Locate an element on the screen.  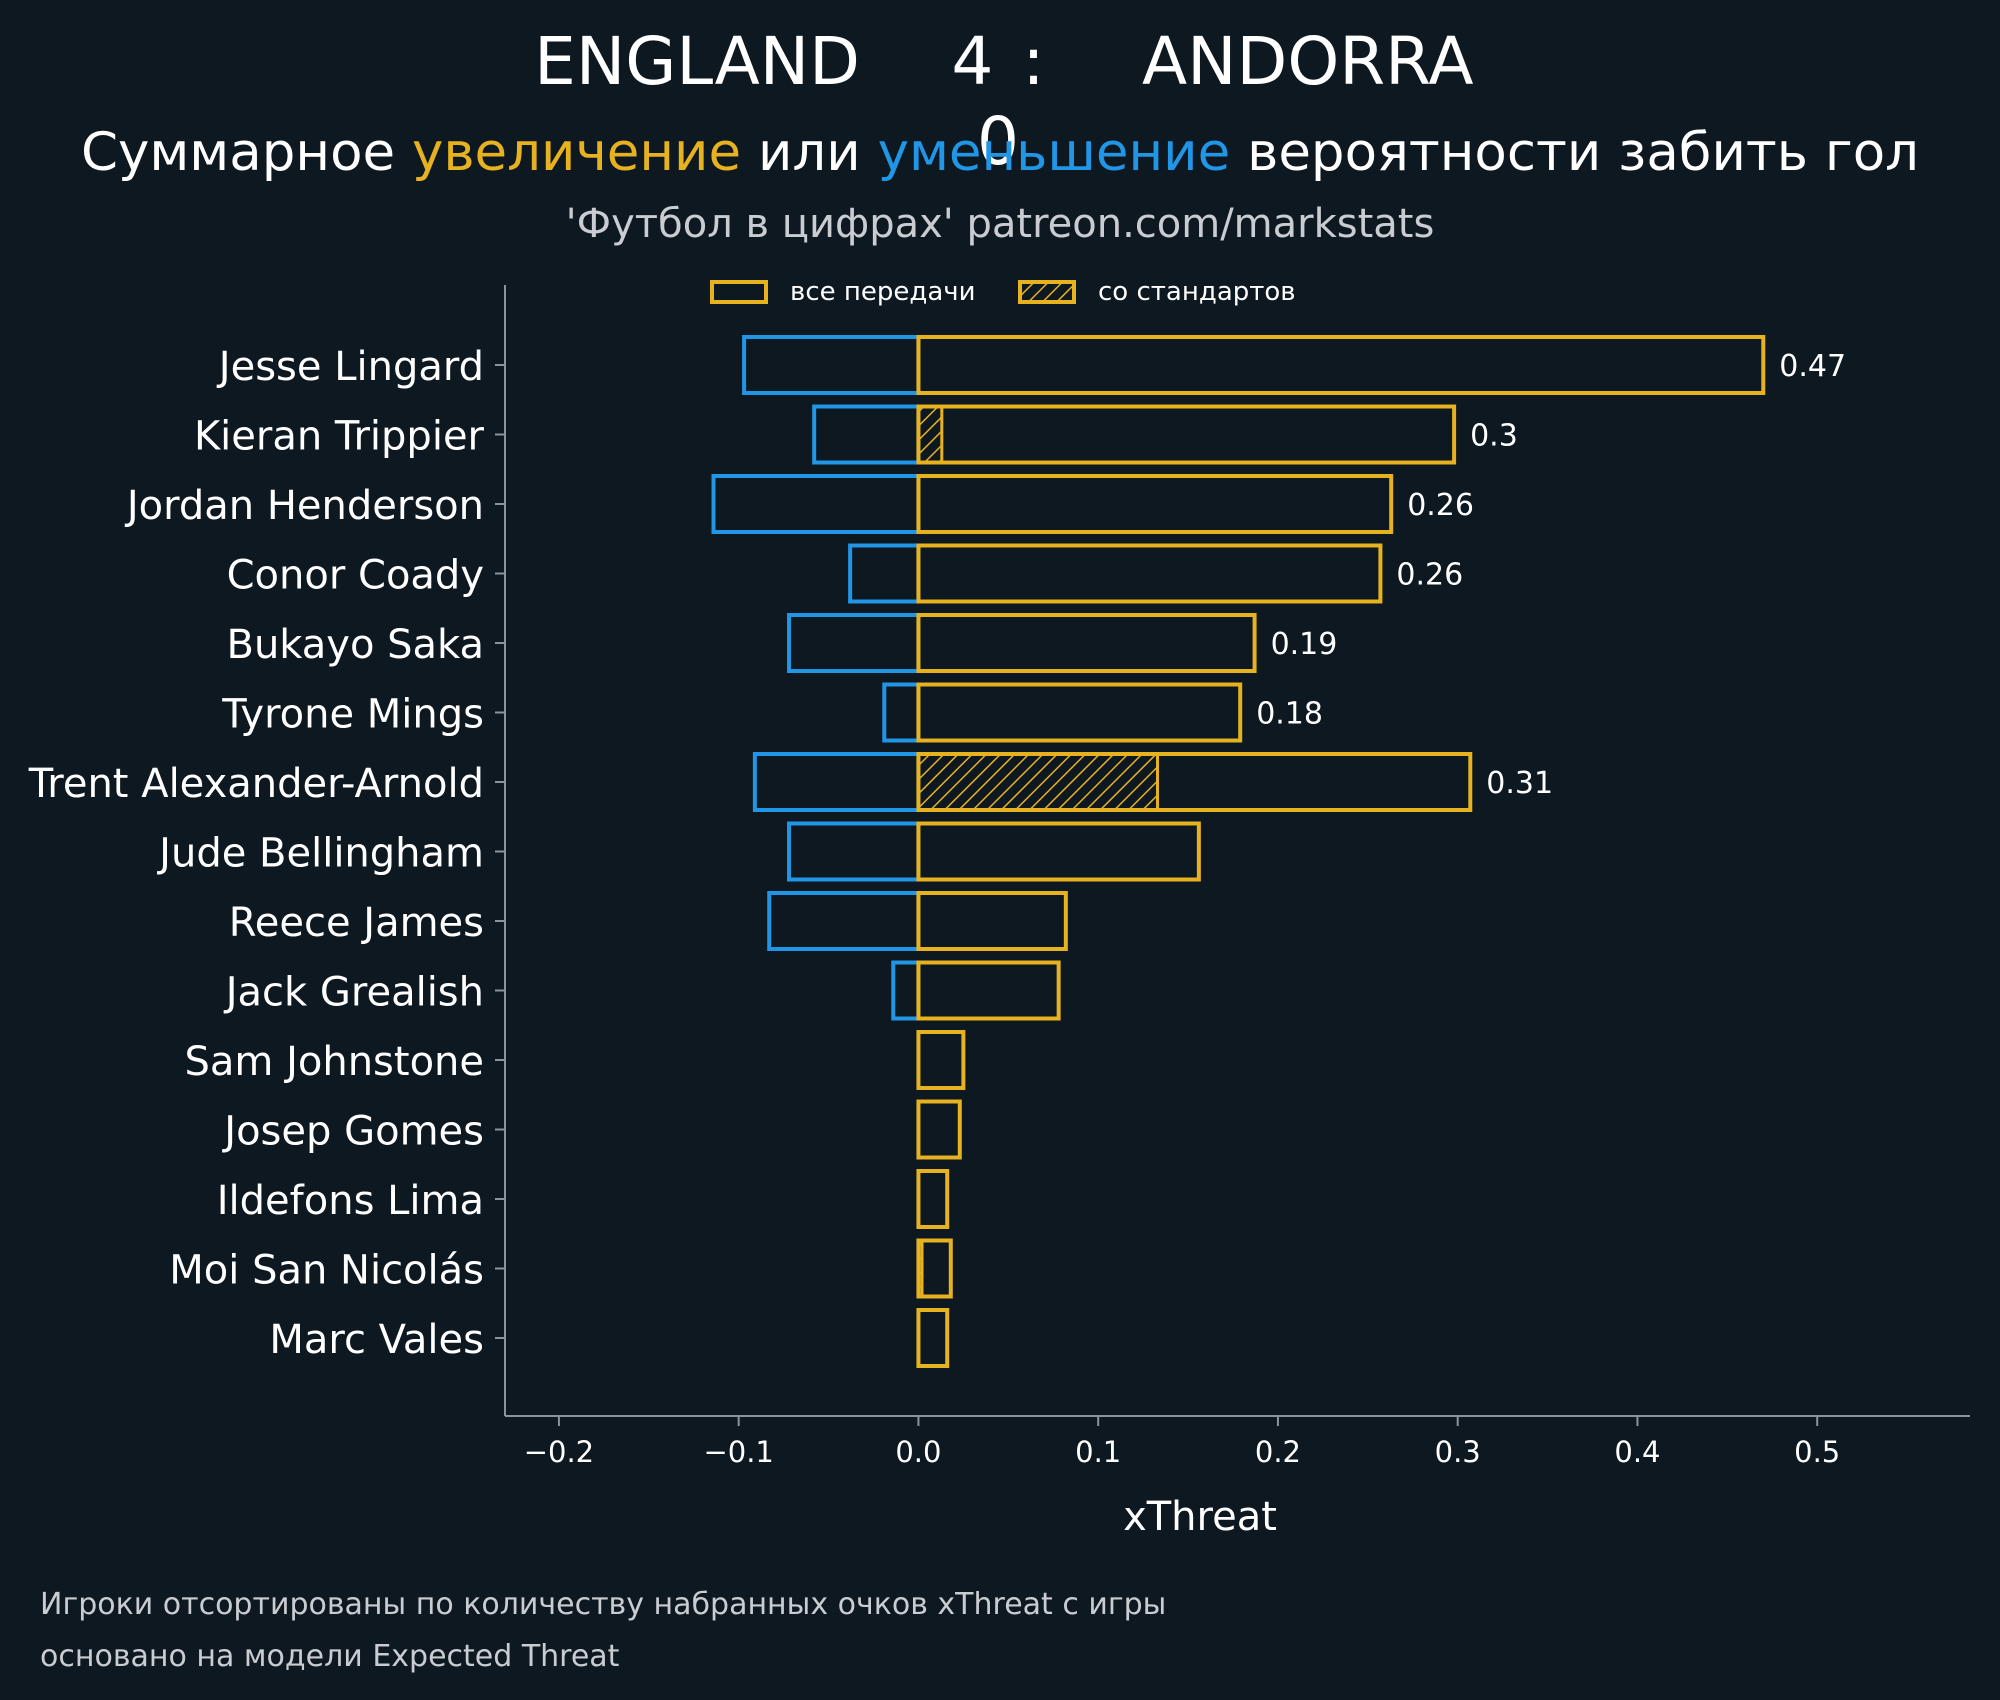
subtitle-suffix: вероятности забить гол is located at coordinates (1575, 152).